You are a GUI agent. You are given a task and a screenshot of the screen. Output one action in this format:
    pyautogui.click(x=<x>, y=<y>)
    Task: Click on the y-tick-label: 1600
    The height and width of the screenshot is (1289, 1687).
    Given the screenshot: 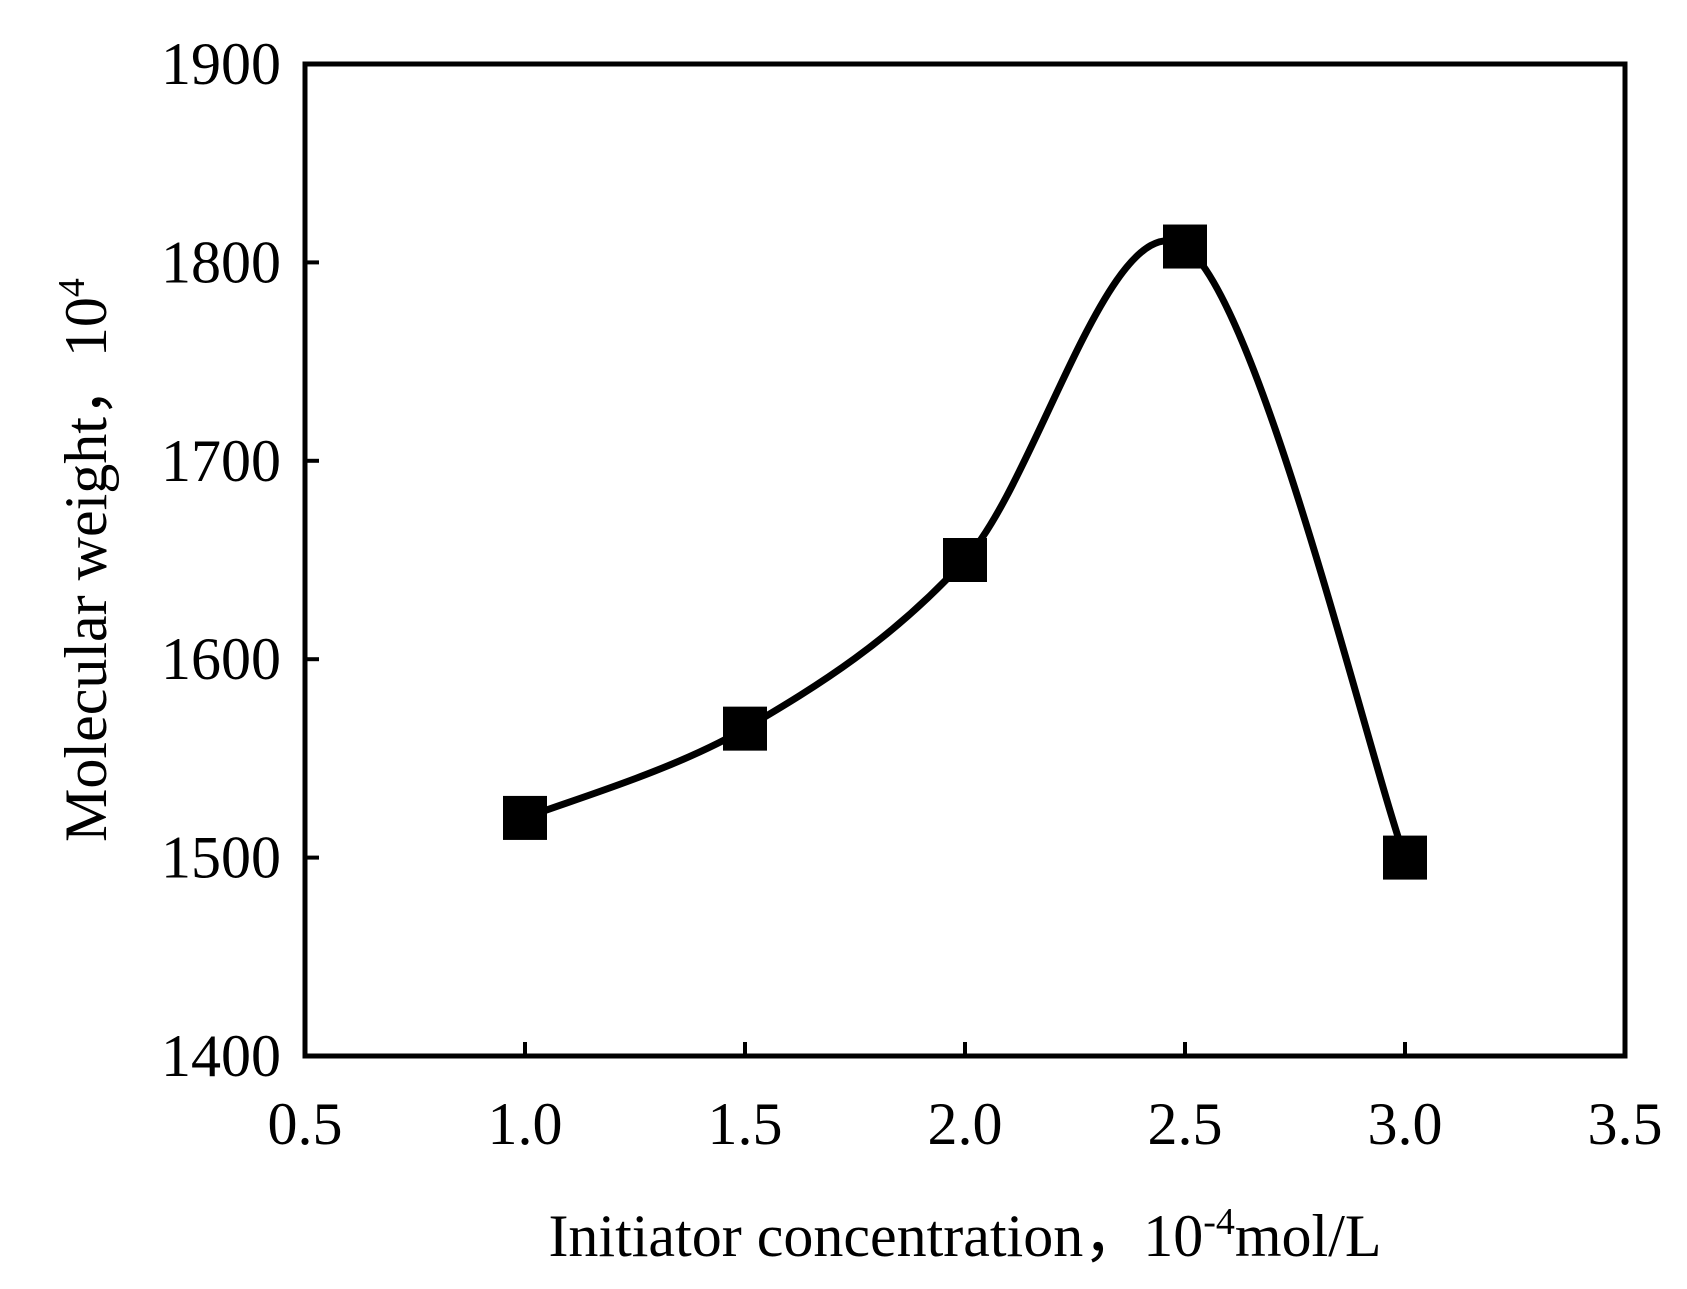 What is the action you would take?
    pyautogui.click(x=221, y=659)
    